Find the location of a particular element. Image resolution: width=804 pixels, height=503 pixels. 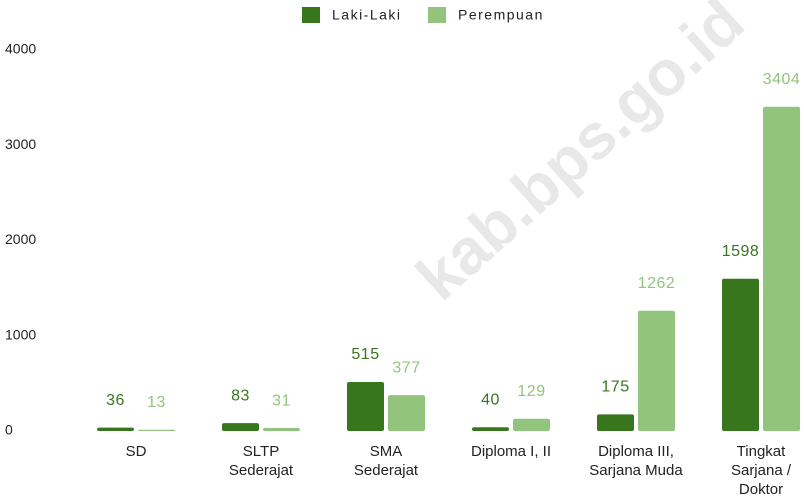

value-label: 377 is located at coordinates (406, 367).